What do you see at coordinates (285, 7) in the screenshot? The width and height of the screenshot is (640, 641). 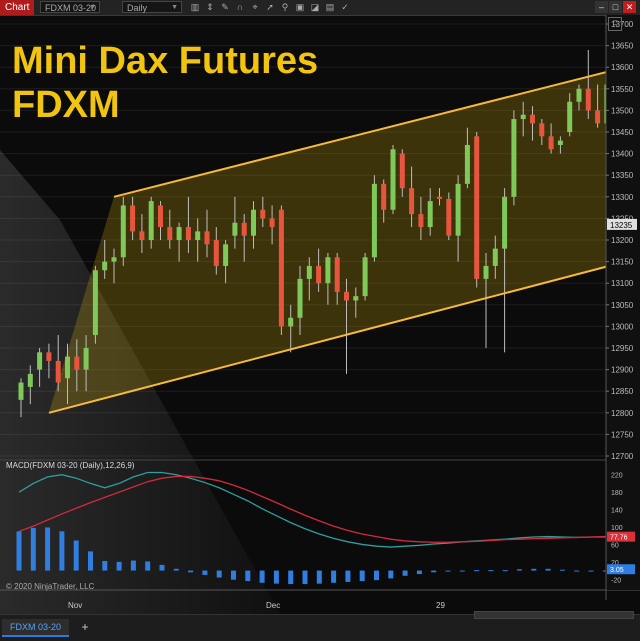 I see `zoom-icon: ⚲` at bounding box center [285, 7].